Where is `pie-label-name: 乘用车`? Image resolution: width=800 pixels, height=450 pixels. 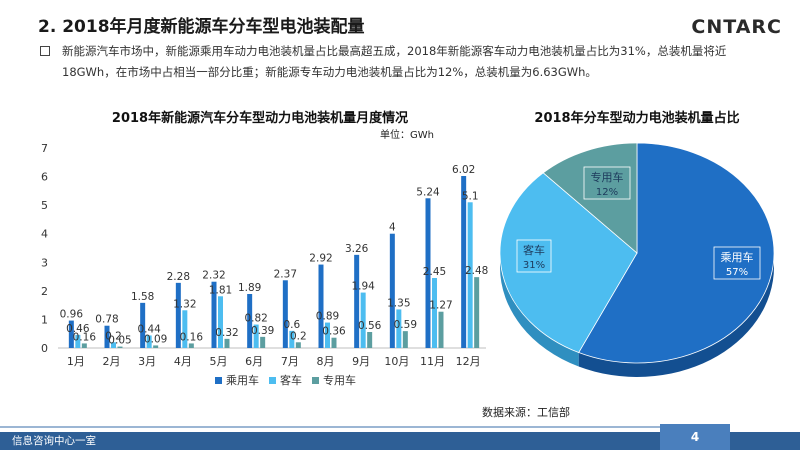
pie-label-name: 乘用车 is located at coordinates (737, 257).